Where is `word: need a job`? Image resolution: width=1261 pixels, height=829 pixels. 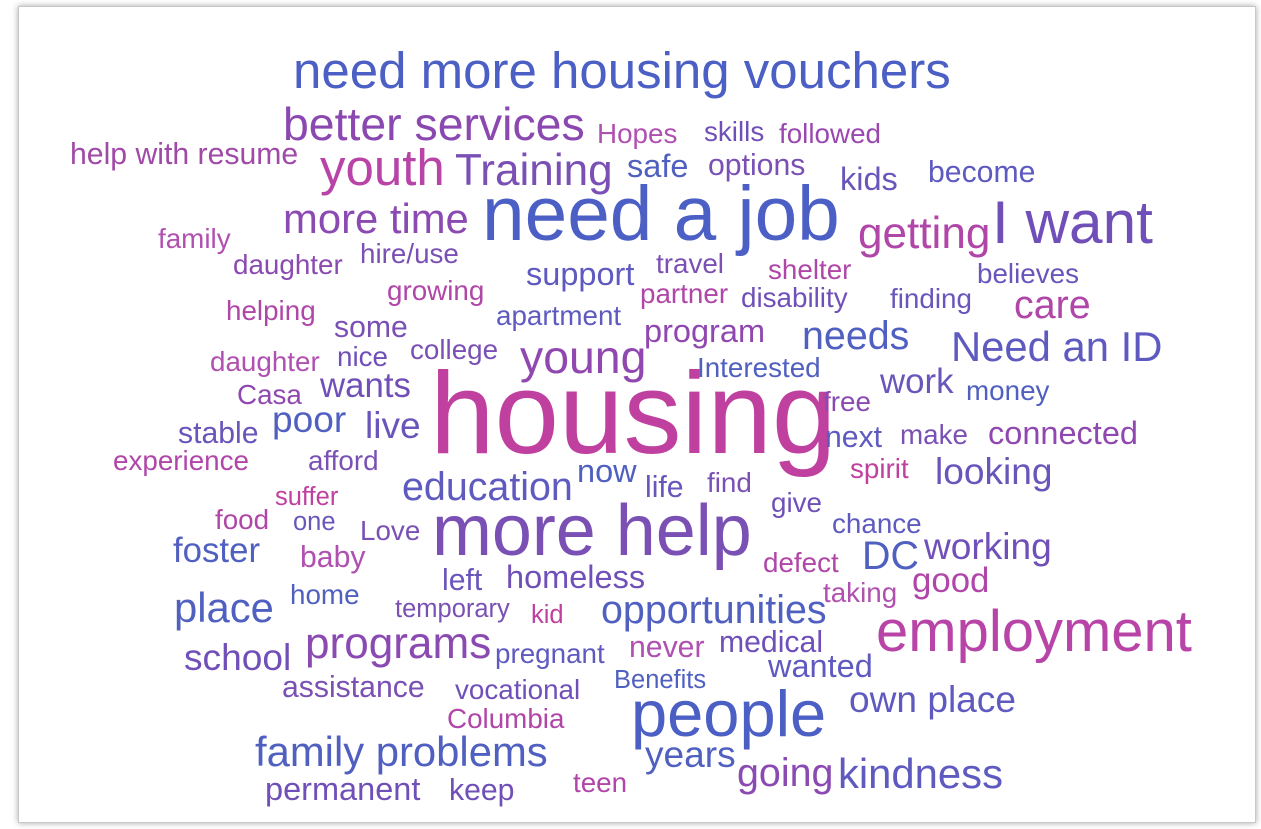
word: need a job is located at coordinates (661, 214).